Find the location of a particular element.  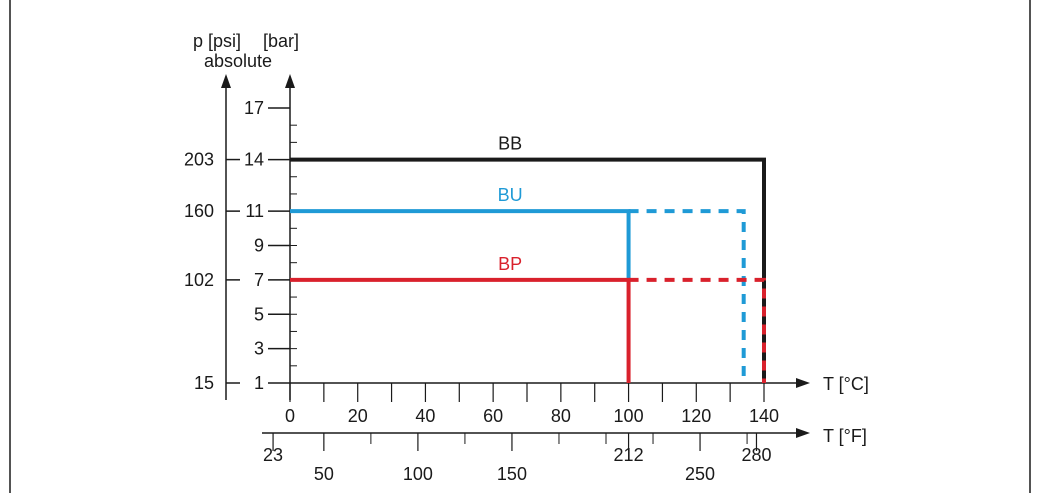

fahrenheit-tick-label: 250 is located at coordinates (700, 474).